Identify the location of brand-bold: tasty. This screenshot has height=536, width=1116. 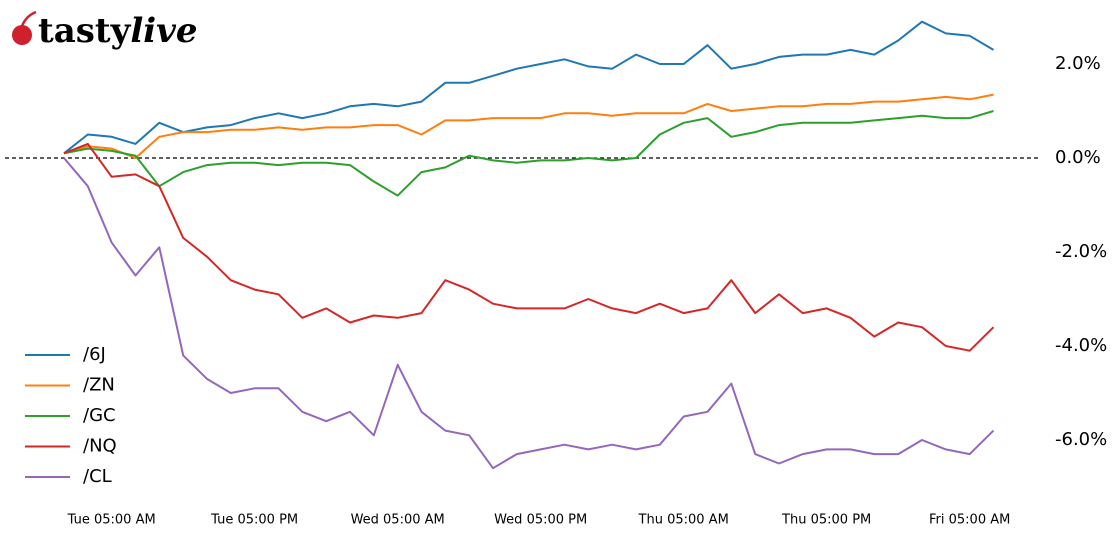
(85, 31).